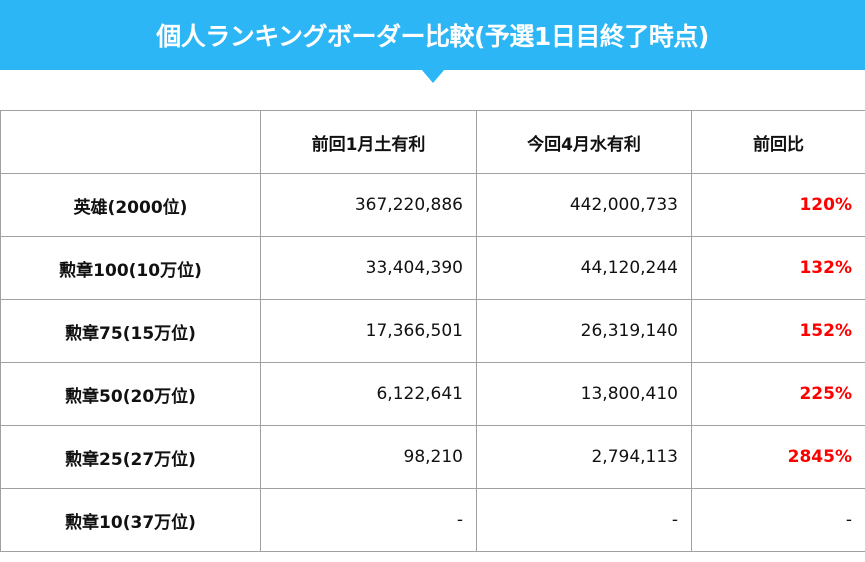  I want to click on column-header-rank, so click(130, 142).